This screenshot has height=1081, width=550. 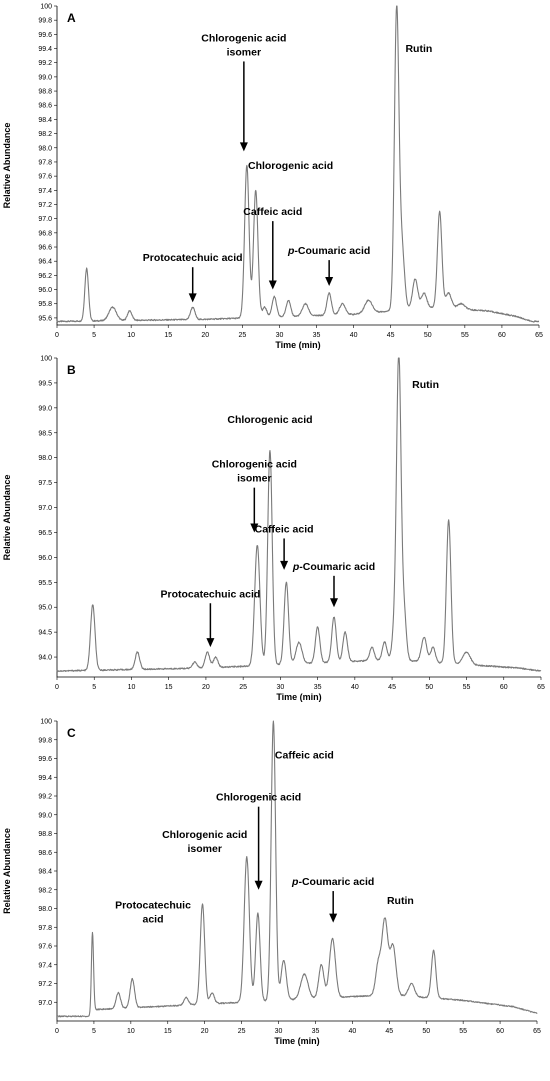 I want to click on y-tick-label: 98.0, so click(x=45, y=909).